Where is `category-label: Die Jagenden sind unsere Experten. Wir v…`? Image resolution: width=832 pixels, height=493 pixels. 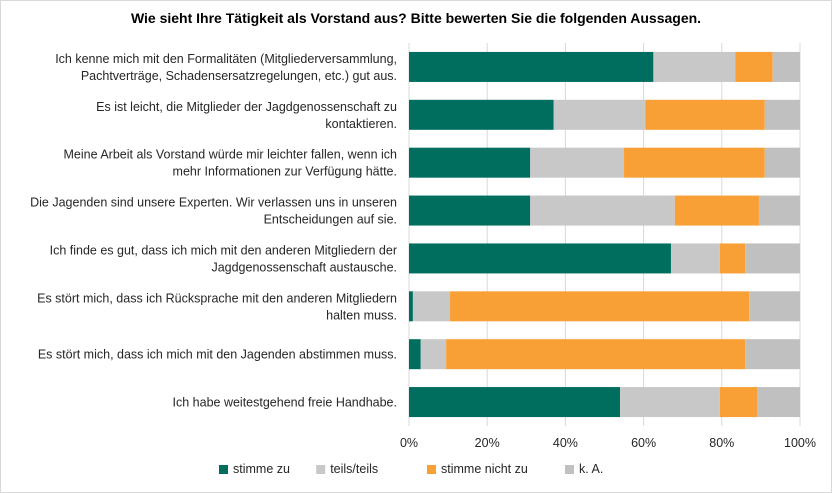
category-label: Die Jagenden sind unsere Experten. Wir v… is located at coordinates (213, 203).